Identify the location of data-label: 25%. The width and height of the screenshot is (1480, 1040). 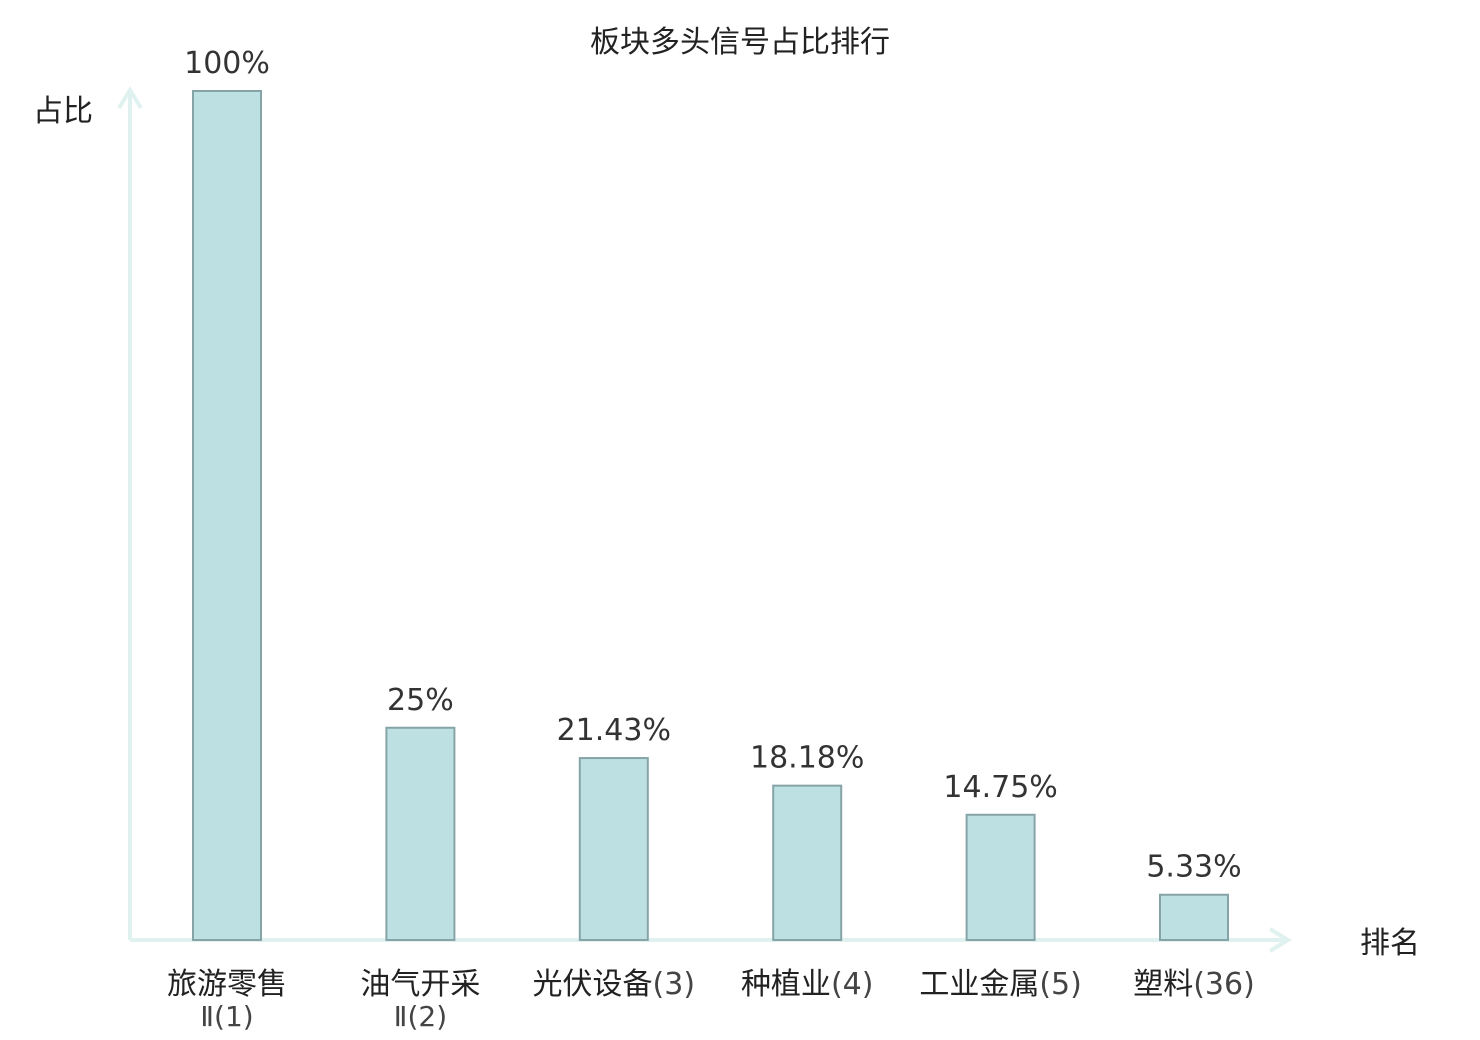
(420, 700).